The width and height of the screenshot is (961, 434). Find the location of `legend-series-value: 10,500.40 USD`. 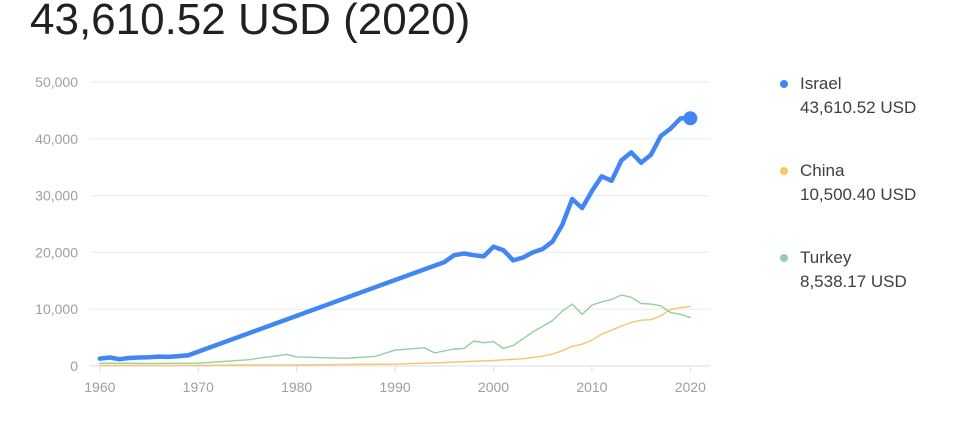

legend-series-value: 10,500.40 USD is located at coordinates (858, 194).